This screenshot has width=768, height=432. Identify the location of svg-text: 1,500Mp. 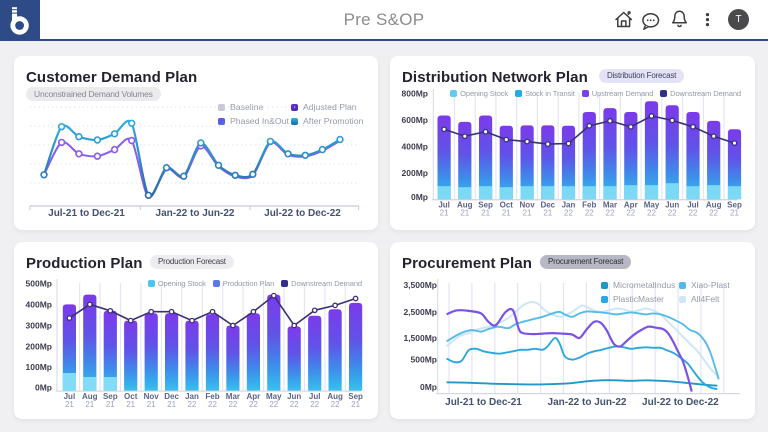
(420, 338).